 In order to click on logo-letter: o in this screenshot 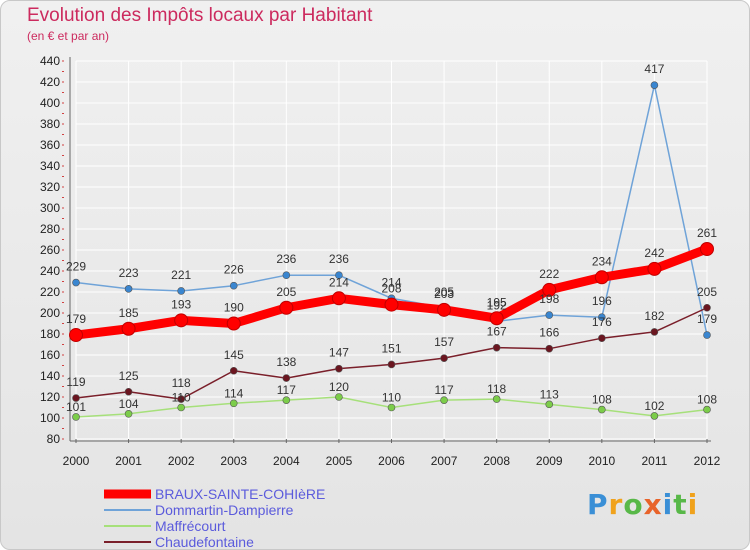, I will do `click(633, 504)`.